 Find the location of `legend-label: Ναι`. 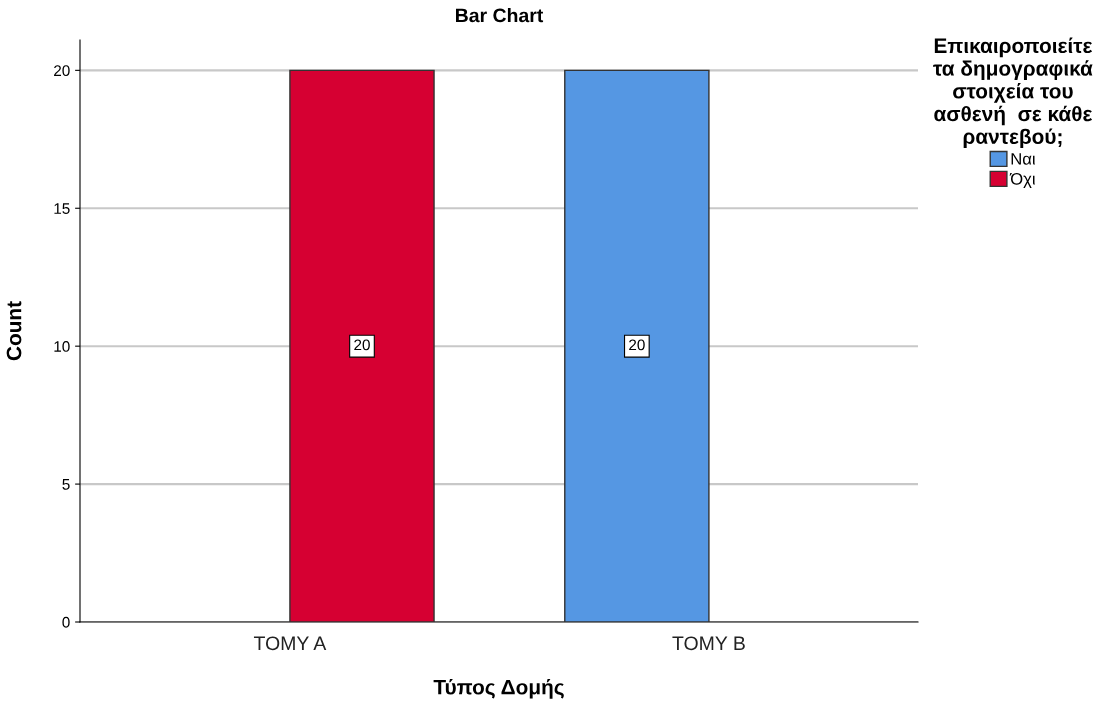

legend-label: Ναι is located at coordinates (1023, 159).